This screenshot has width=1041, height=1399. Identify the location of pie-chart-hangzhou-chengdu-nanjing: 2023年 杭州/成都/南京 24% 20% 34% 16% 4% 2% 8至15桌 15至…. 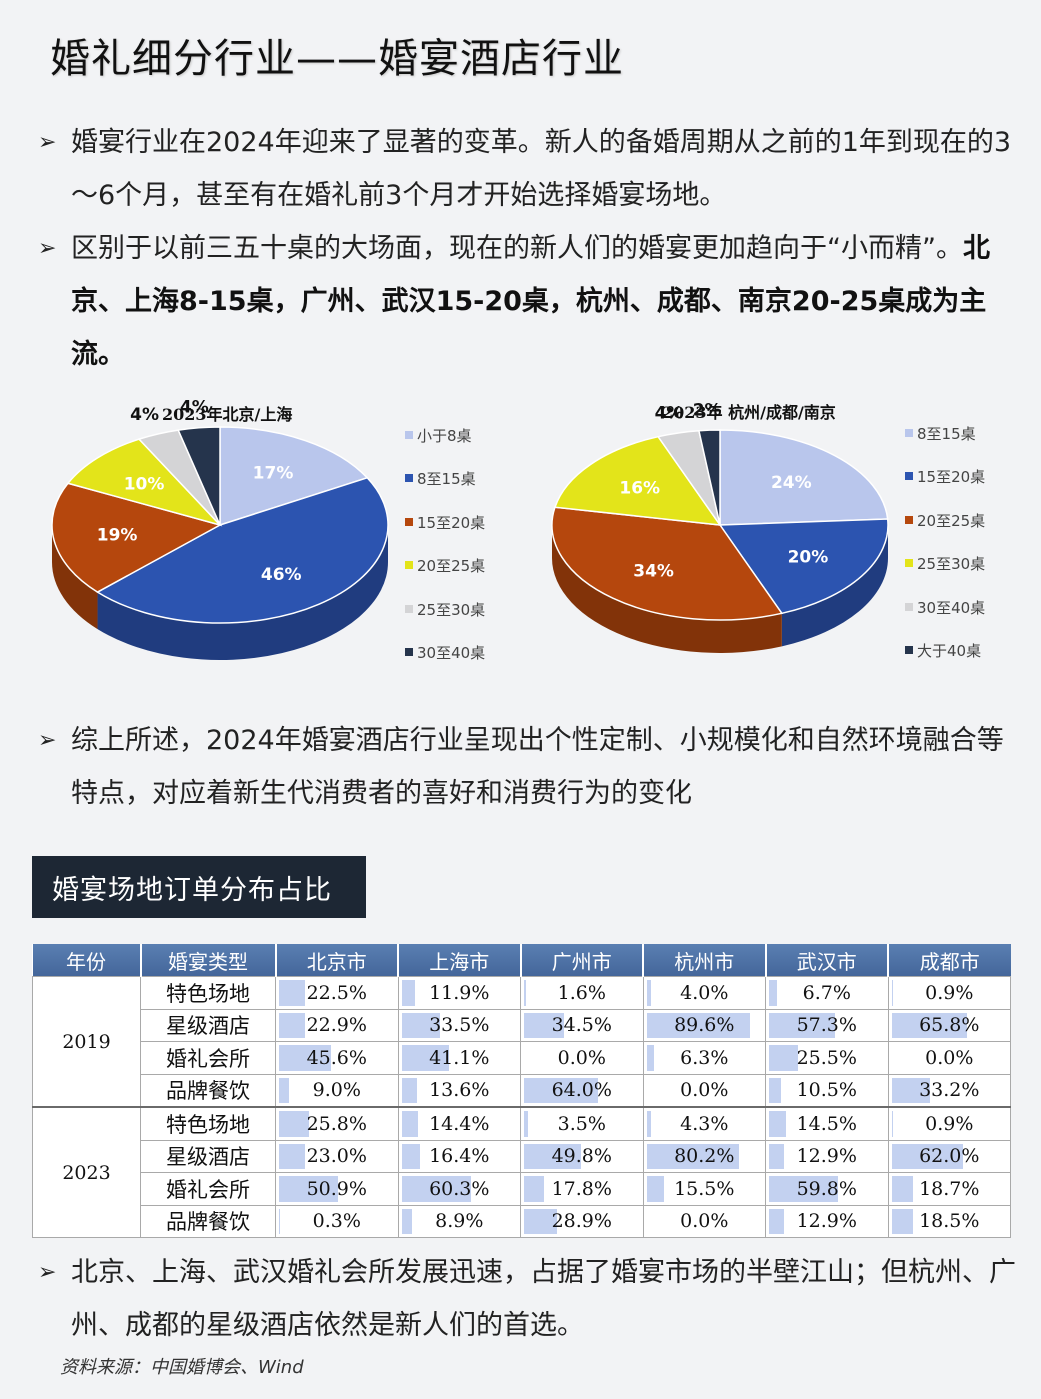
(775, 538).